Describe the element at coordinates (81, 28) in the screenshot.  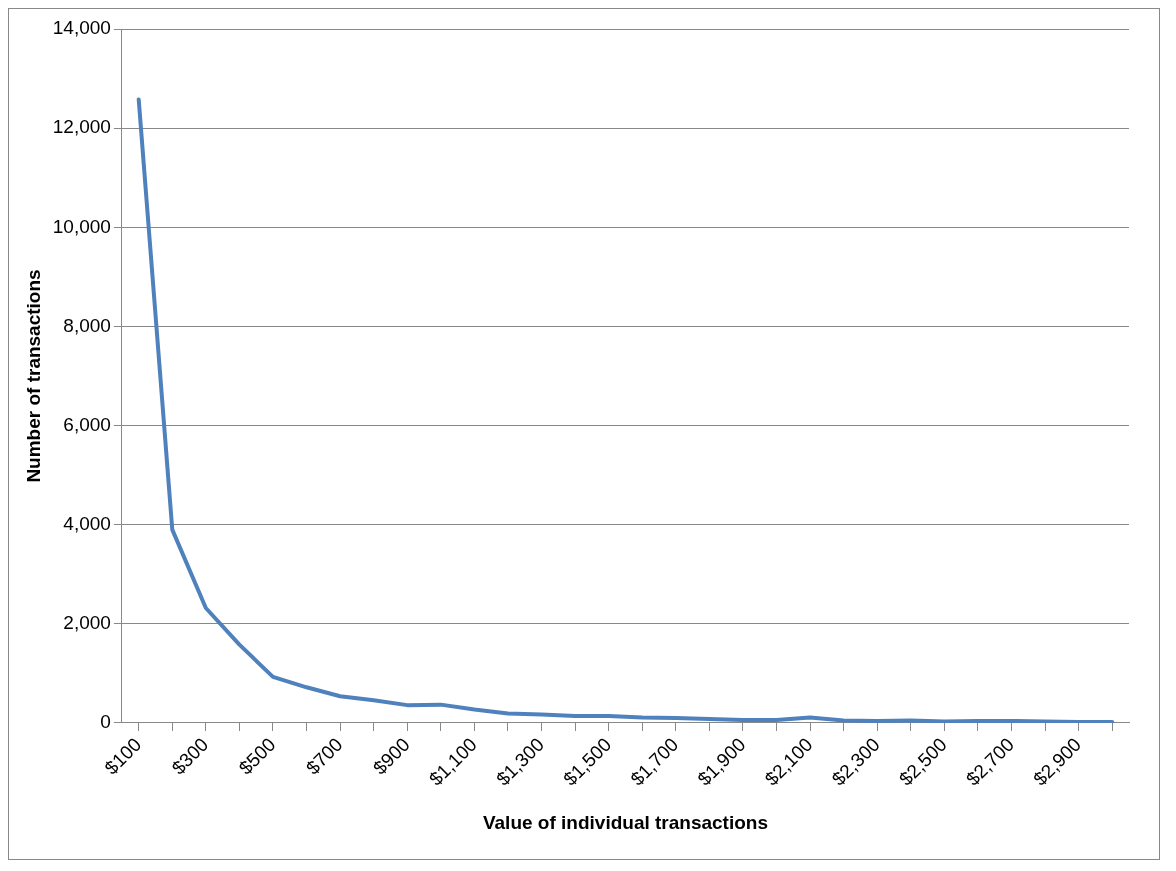
I see `y-tick-label: 14,000` at that location.